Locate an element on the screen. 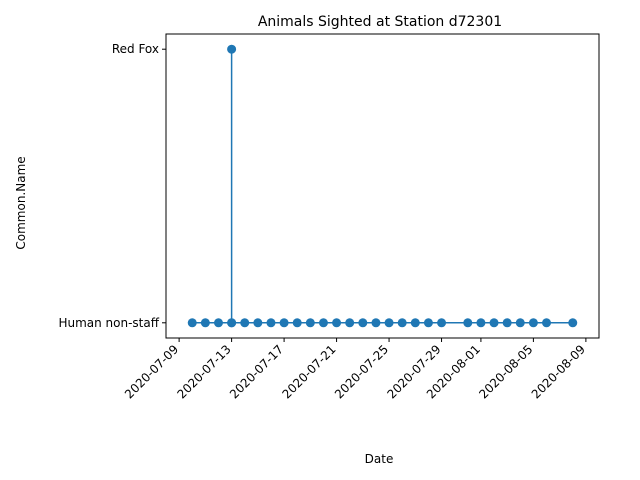 The height and width of the screenshot is (480, 640). x-tick-label: 2020-08-09 is located at coordinates (558, 371).